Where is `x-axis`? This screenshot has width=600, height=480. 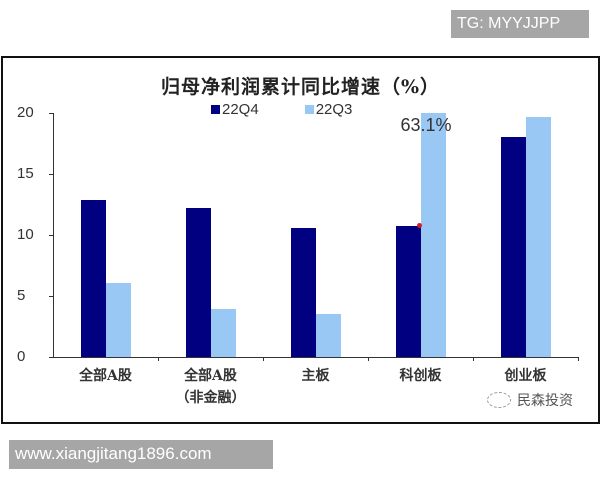 x-axis is located at coordinates (315, 357).